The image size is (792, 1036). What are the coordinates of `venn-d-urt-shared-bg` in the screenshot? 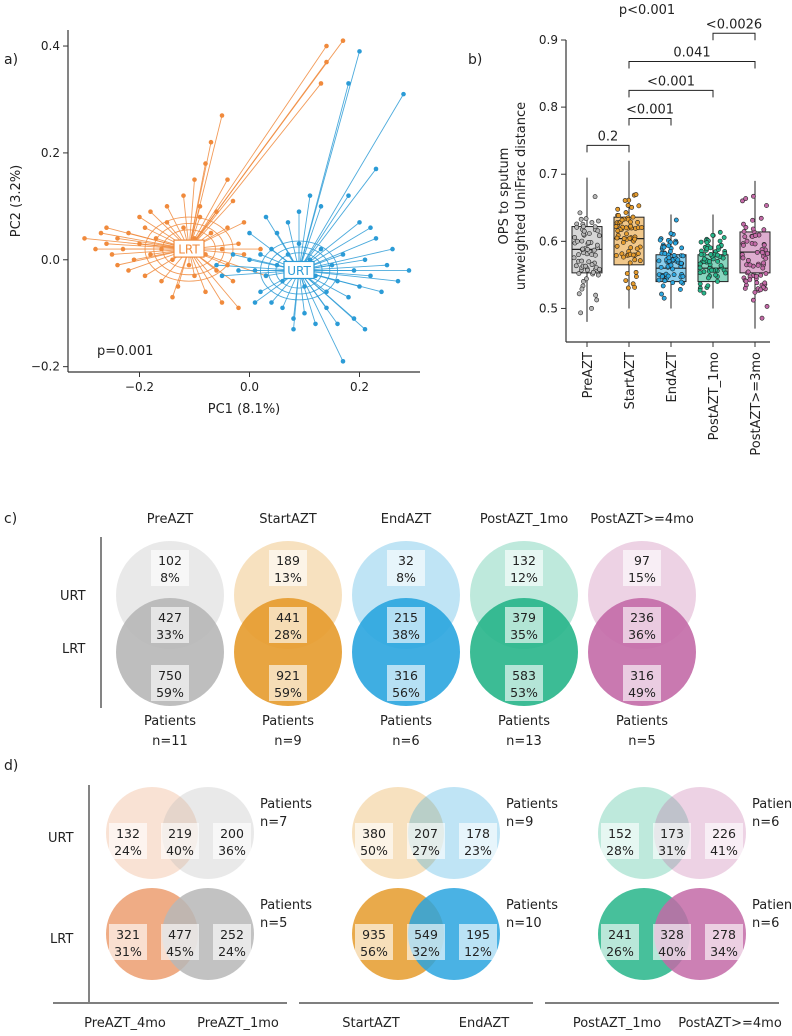 It's located at (672, 841).